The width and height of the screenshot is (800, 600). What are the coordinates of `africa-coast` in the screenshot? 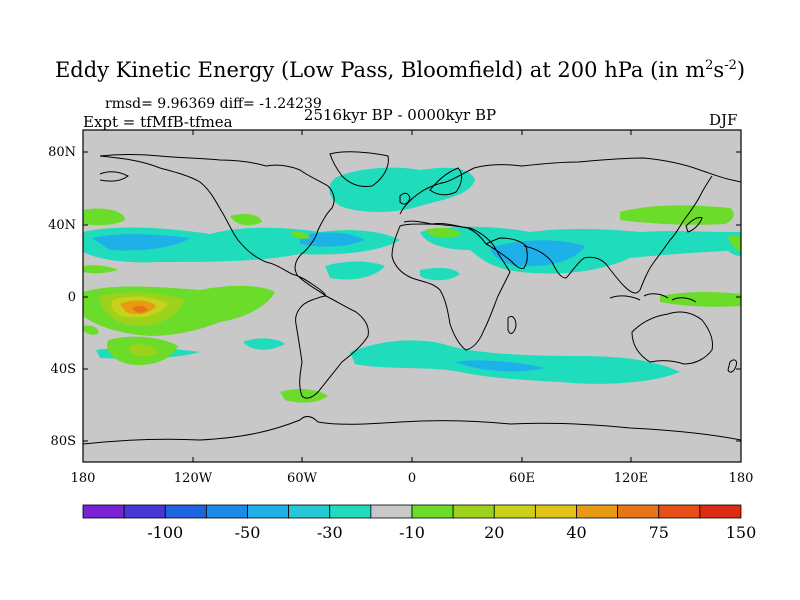 It's located at (451, 287).